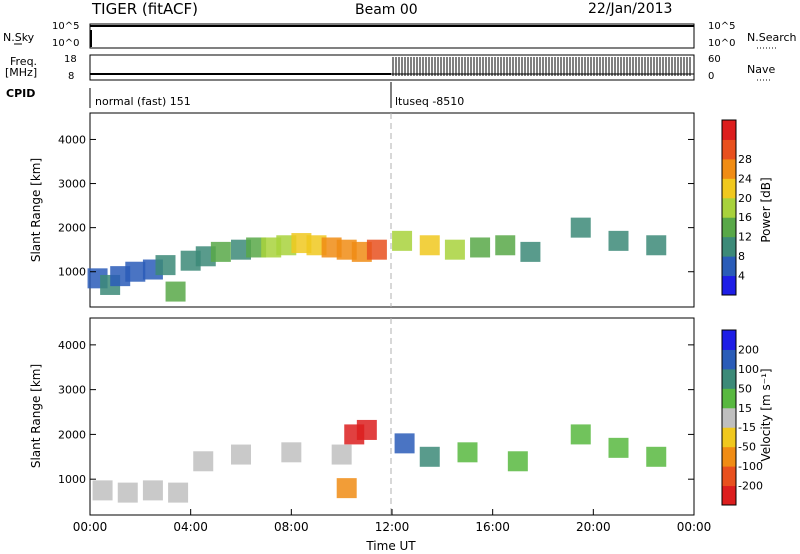 The width and height of the screenshot is (800, 554). Describe the element at coordinates (24, 61) in the screenshot. I see `freq-label: Freq.` at that location.